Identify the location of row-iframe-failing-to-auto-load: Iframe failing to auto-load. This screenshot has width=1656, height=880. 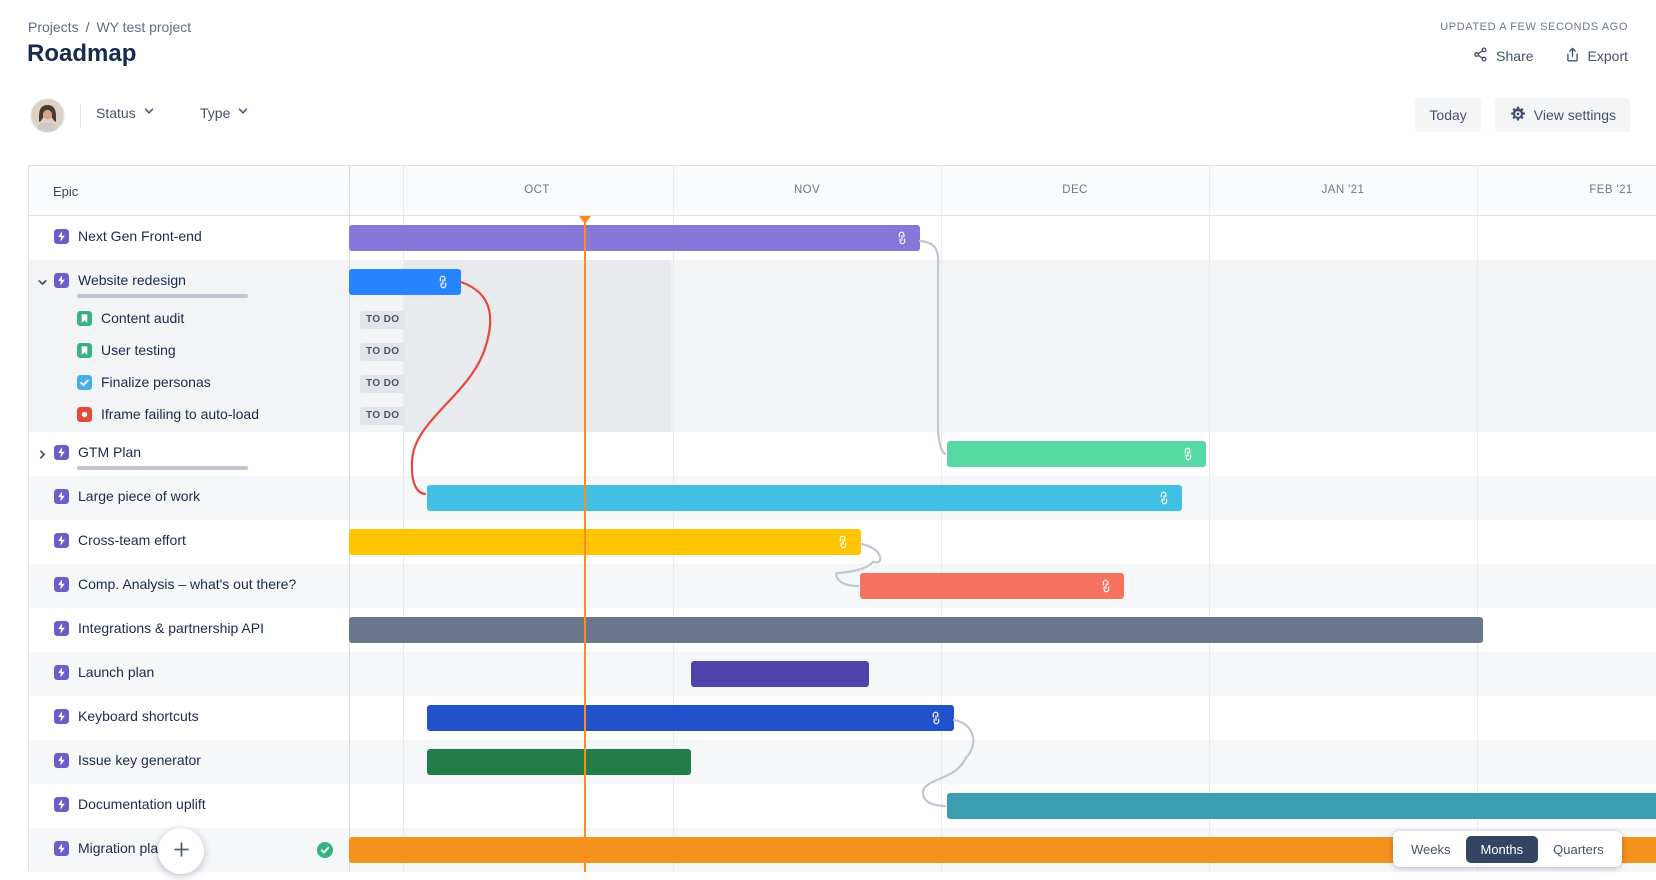
(168, 414).